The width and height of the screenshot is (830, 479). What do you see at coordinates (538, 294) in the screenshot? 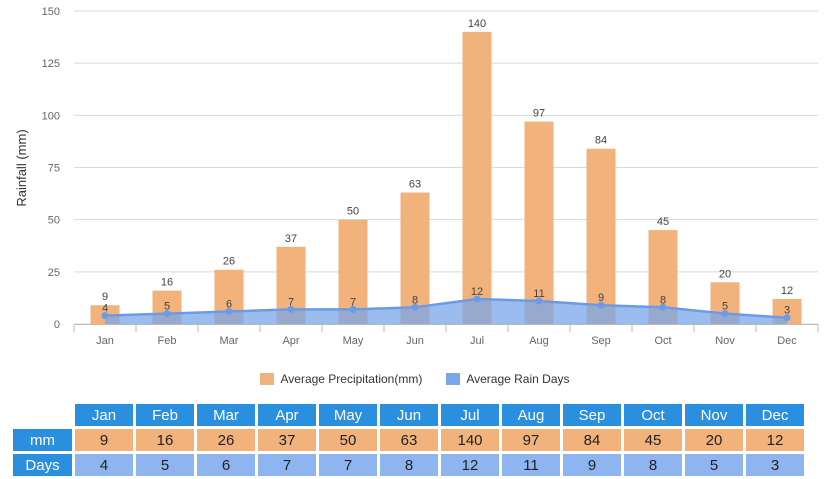
I see `rain-days-data-label: 11` at bounding box center [538, 294].